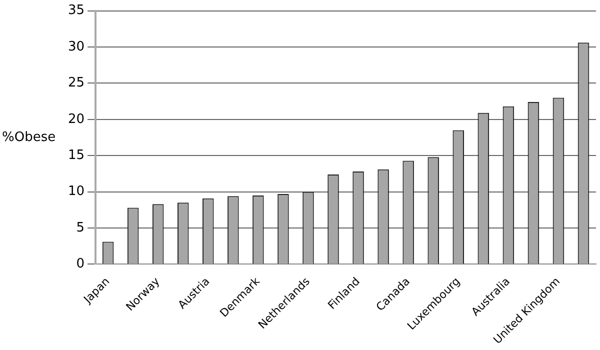 The height and width of the screenshot is (350, 600). I want to click on y-tick-label: 20, so click(76, 119).